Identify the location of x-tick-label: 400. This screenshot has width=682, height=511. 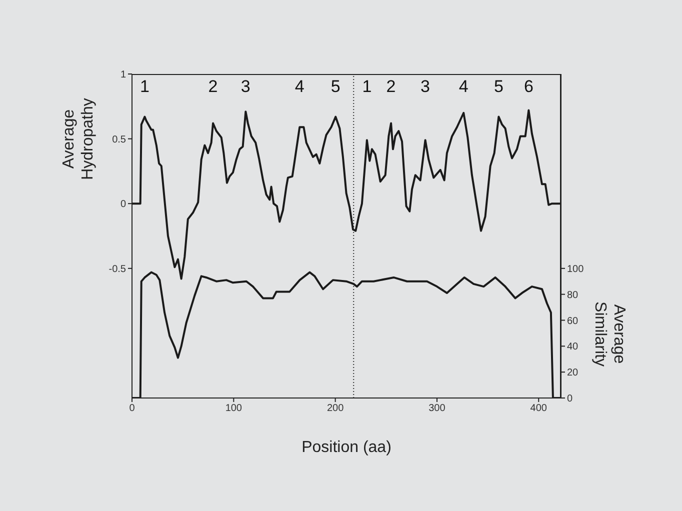
(539, 408).